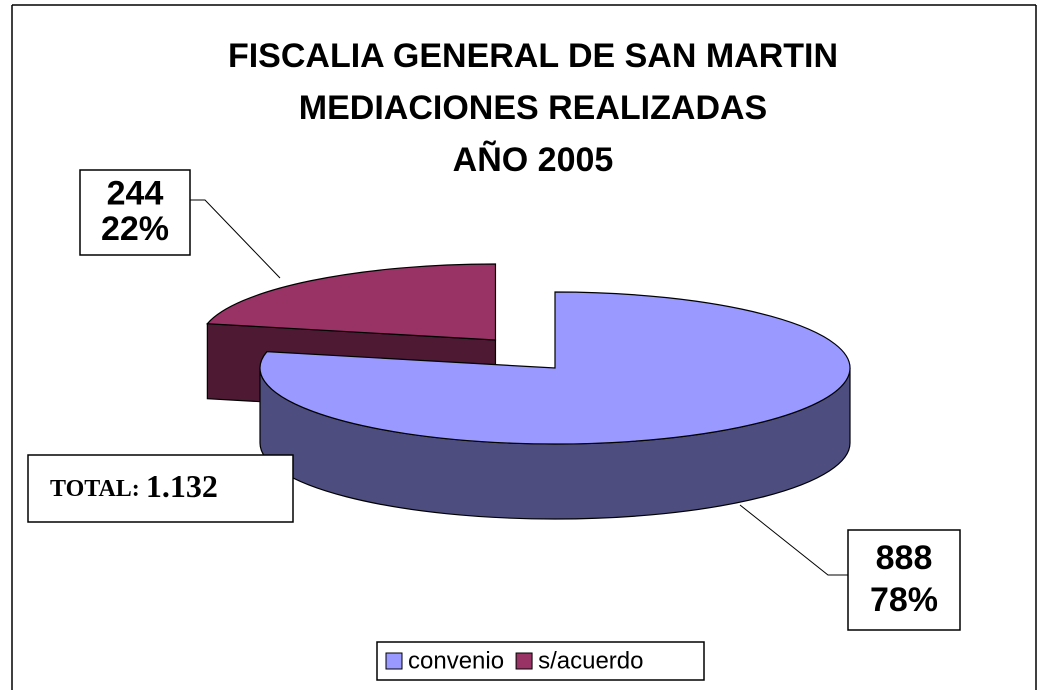 This screenshot has height=690, width=1046. I want to click on annotation-box, so click(160, 488).